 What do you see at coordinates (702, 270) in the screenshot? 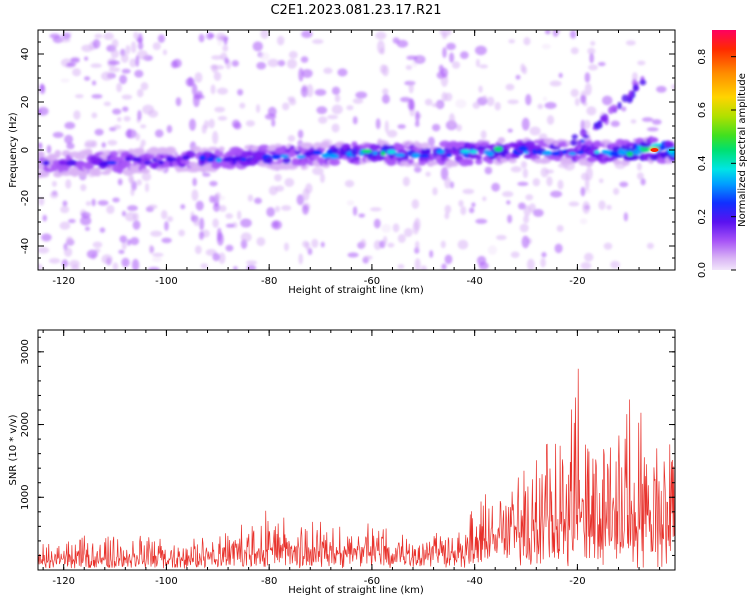
I see `colorbar-tick-label: 0.0` at bounding box center [702, 270].